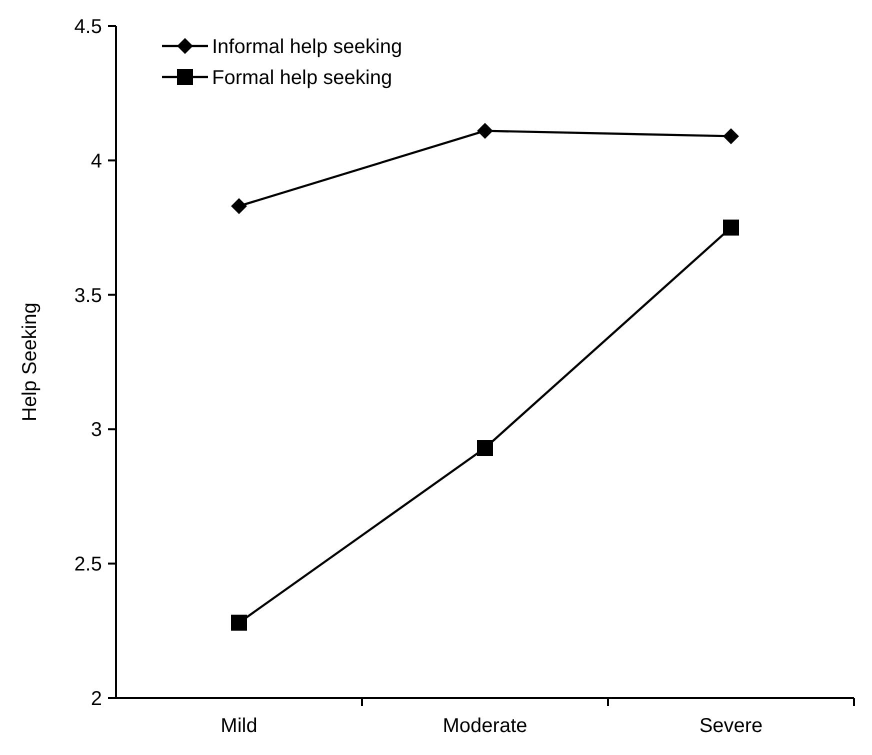  I want to click on legend-label: Formal help seeking, so click(302, 78).